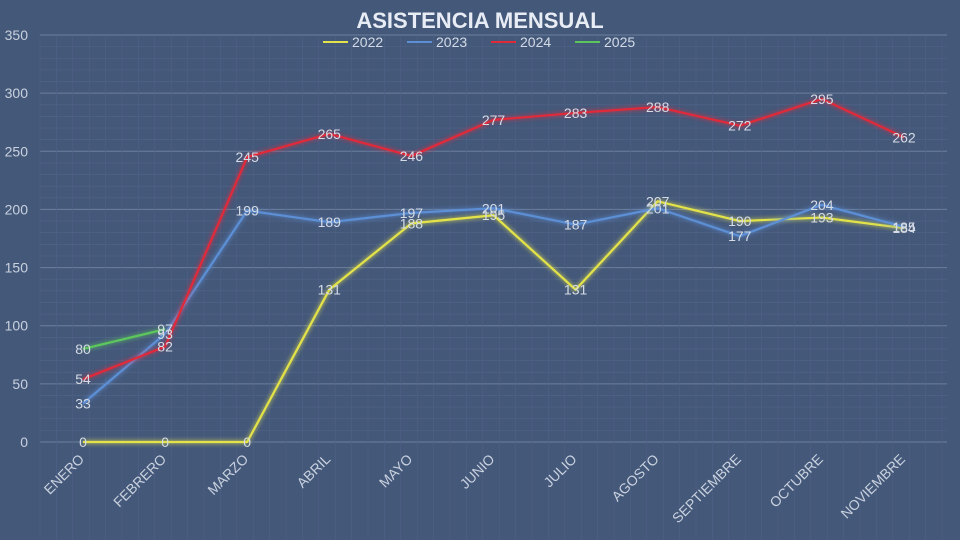 The image size is (960, 540). I want to click on series-line-2025, so click(124, 339).